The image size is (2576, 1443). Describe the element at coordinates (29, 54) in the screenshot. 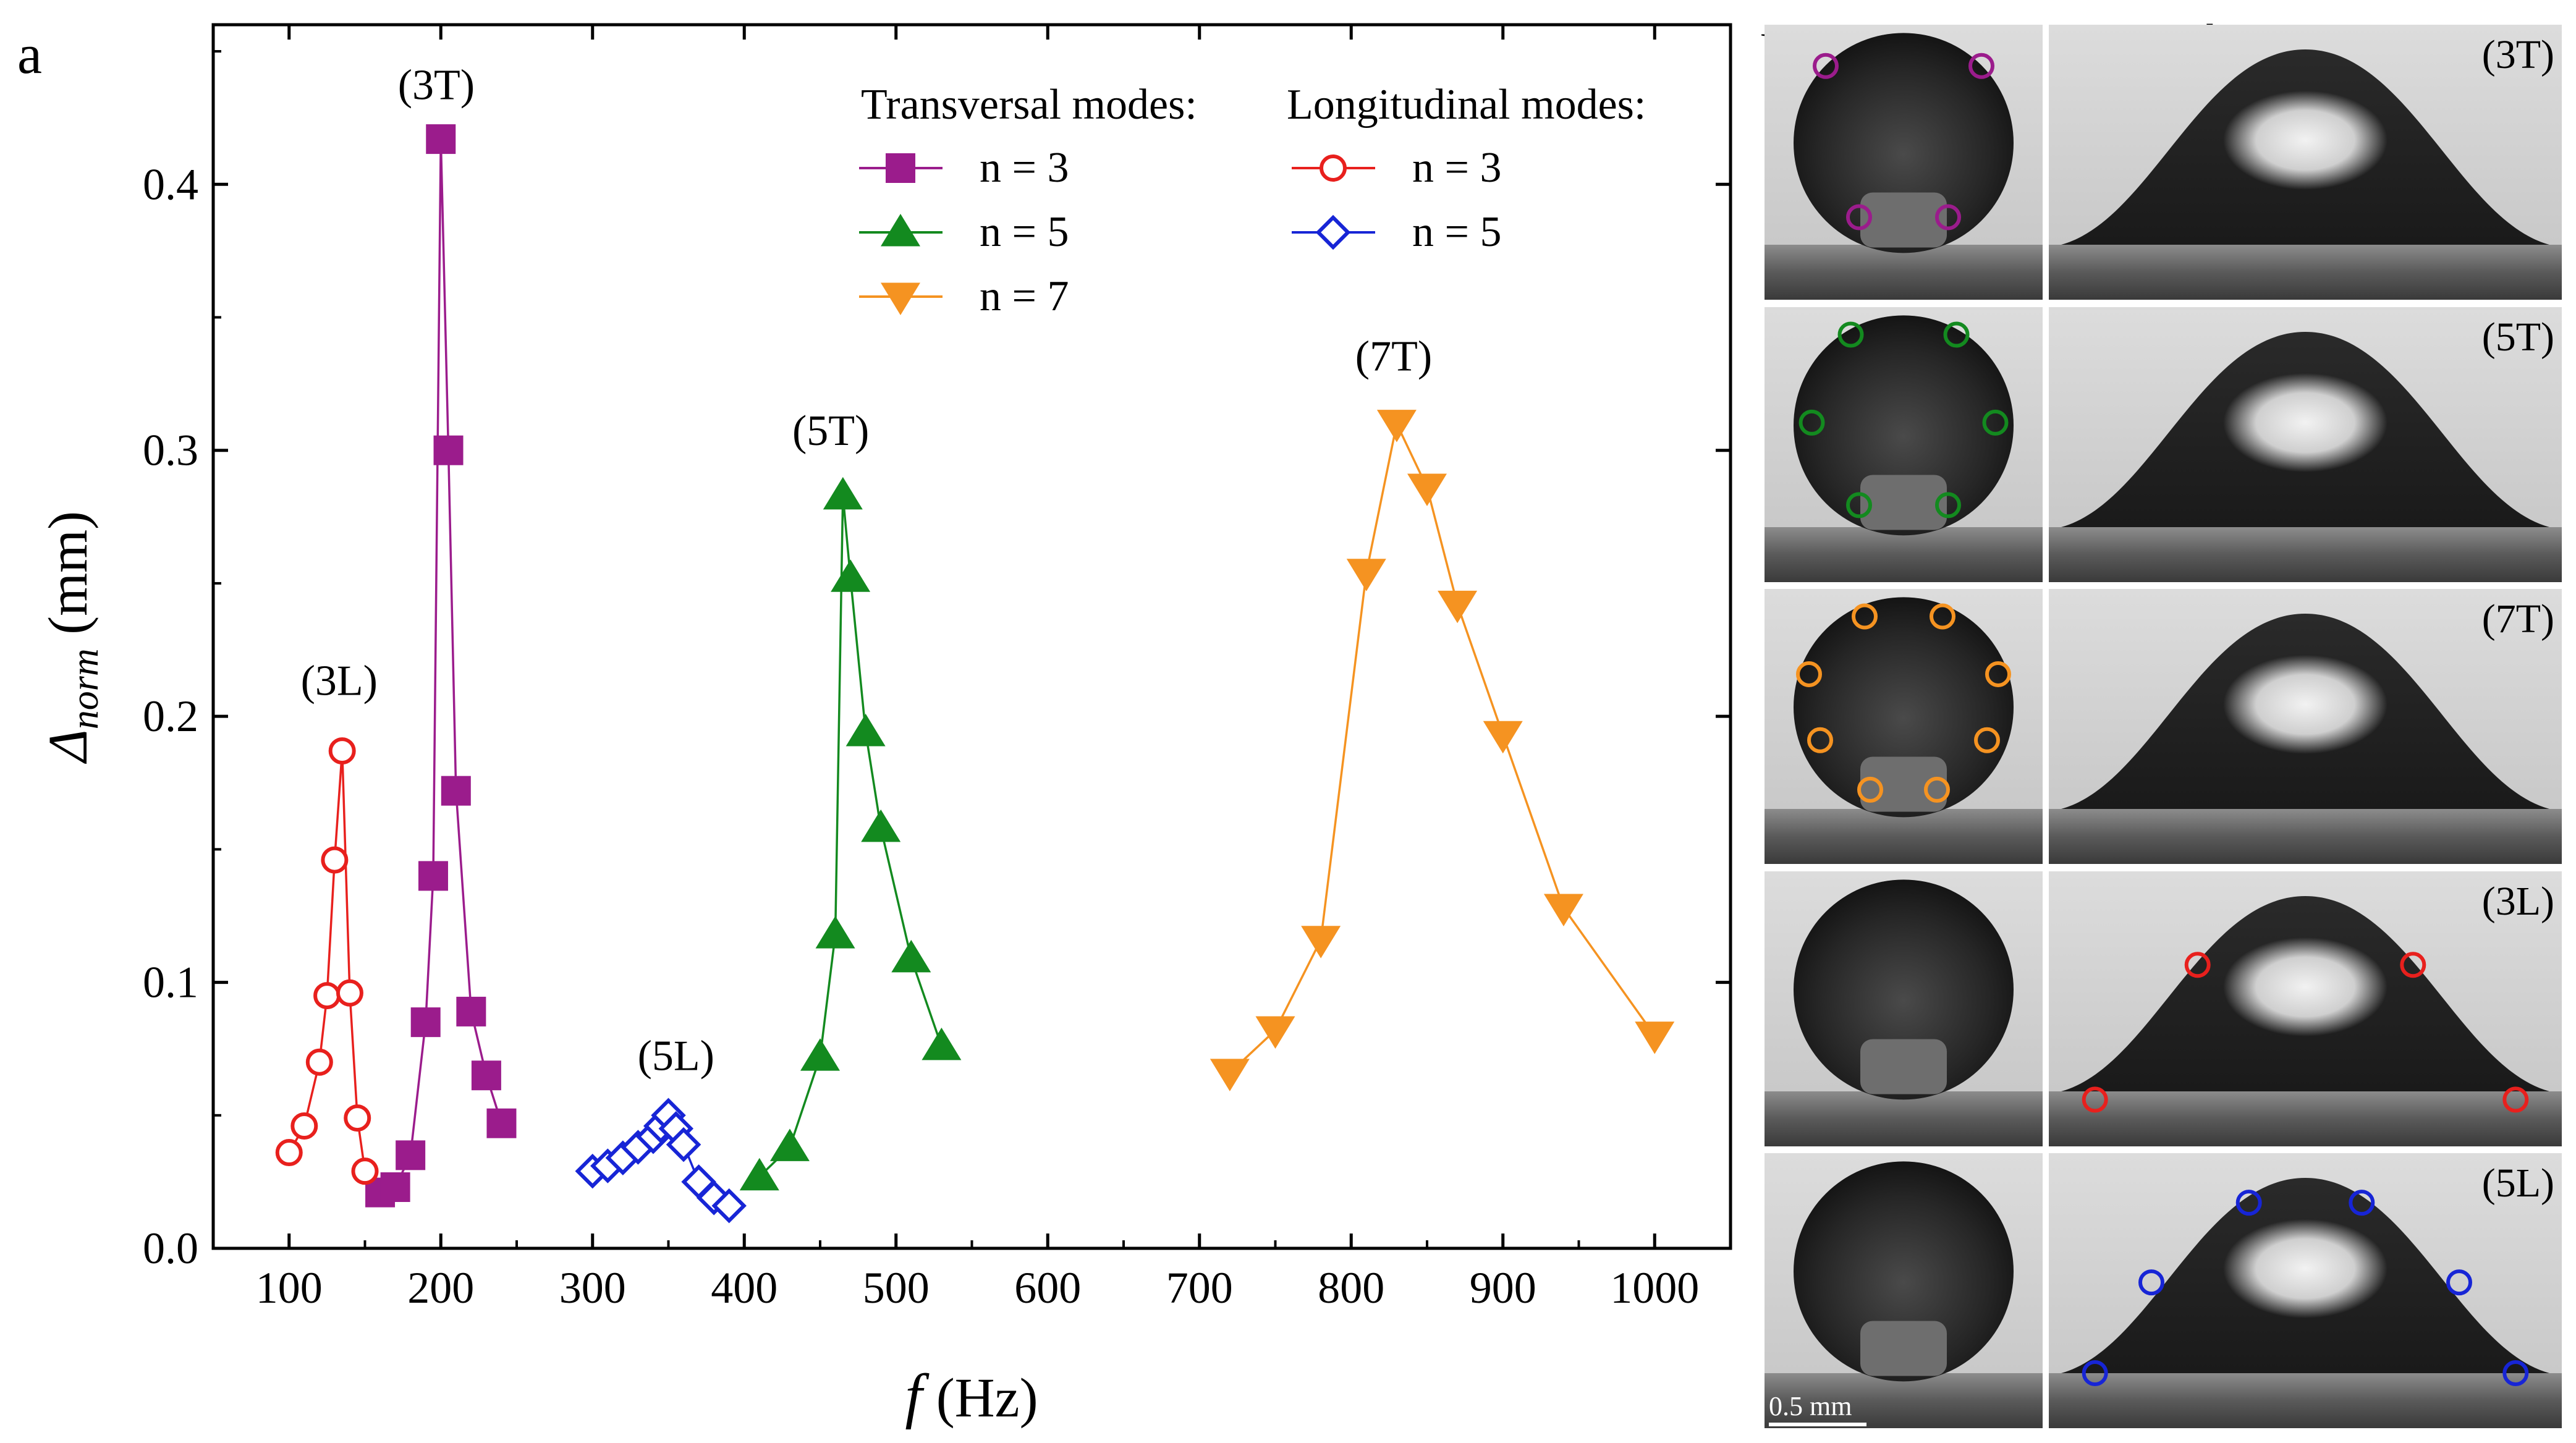

I see `panel-a-letter: a` at that location.